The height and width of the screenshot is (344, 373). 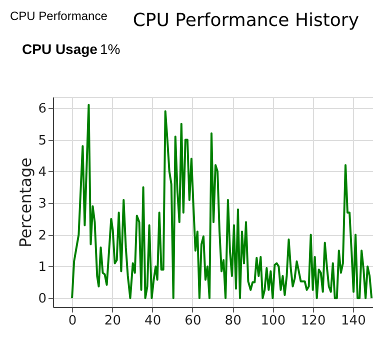 I want to click on y-tick-label: 0, so click(x=42, y=299).